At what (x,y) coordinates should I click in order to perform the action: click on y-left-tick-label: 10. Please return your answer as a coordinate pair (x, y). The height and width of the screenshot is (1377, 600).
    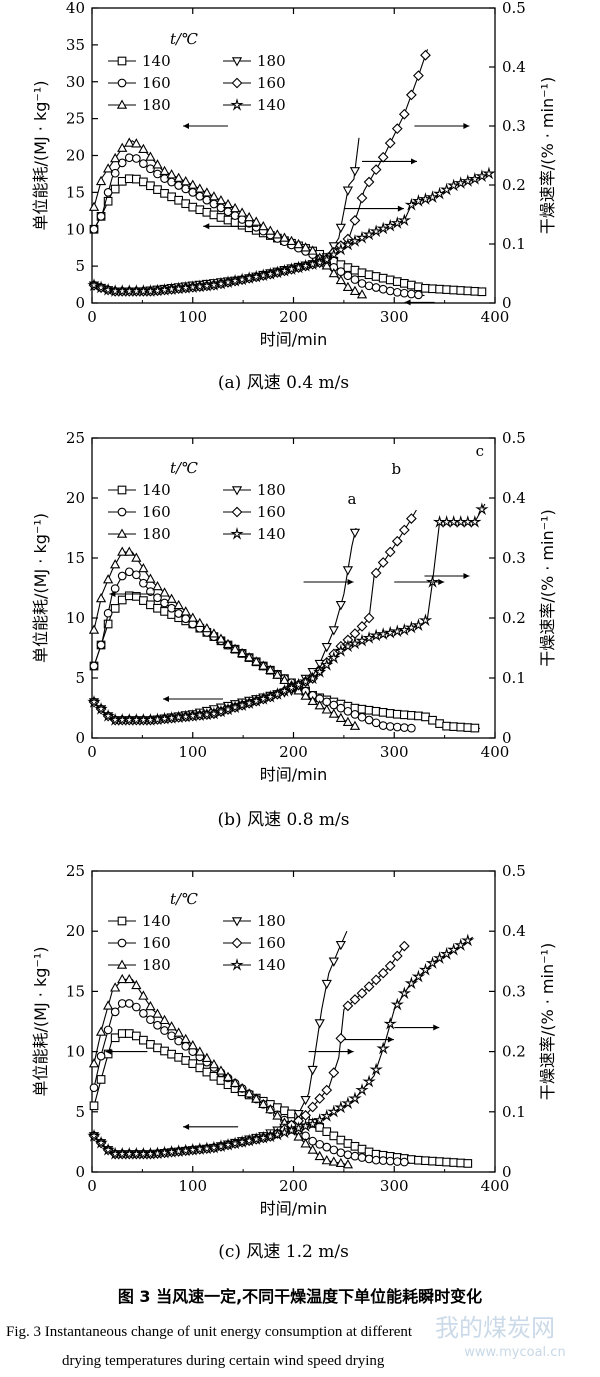
    Looking at the image, I should click on (75, 618).